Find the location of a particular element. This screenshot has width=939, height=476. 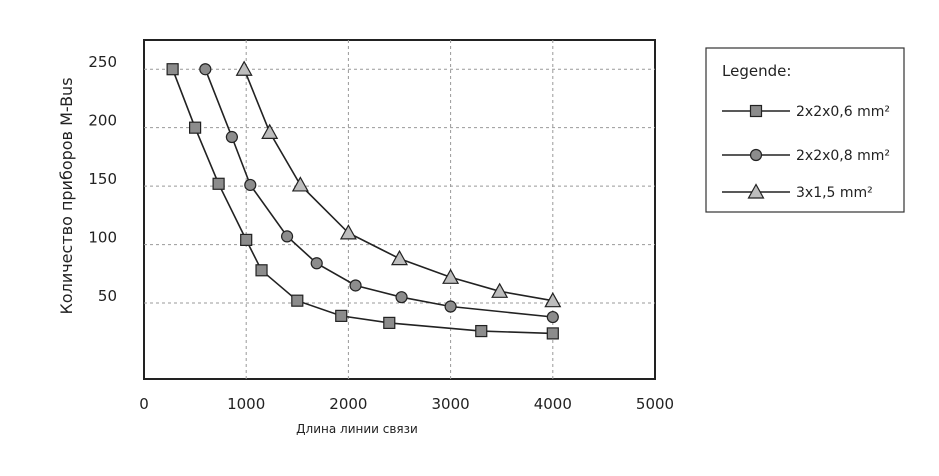

x-tick-label: 5000 is located at coordinates (655, 404).